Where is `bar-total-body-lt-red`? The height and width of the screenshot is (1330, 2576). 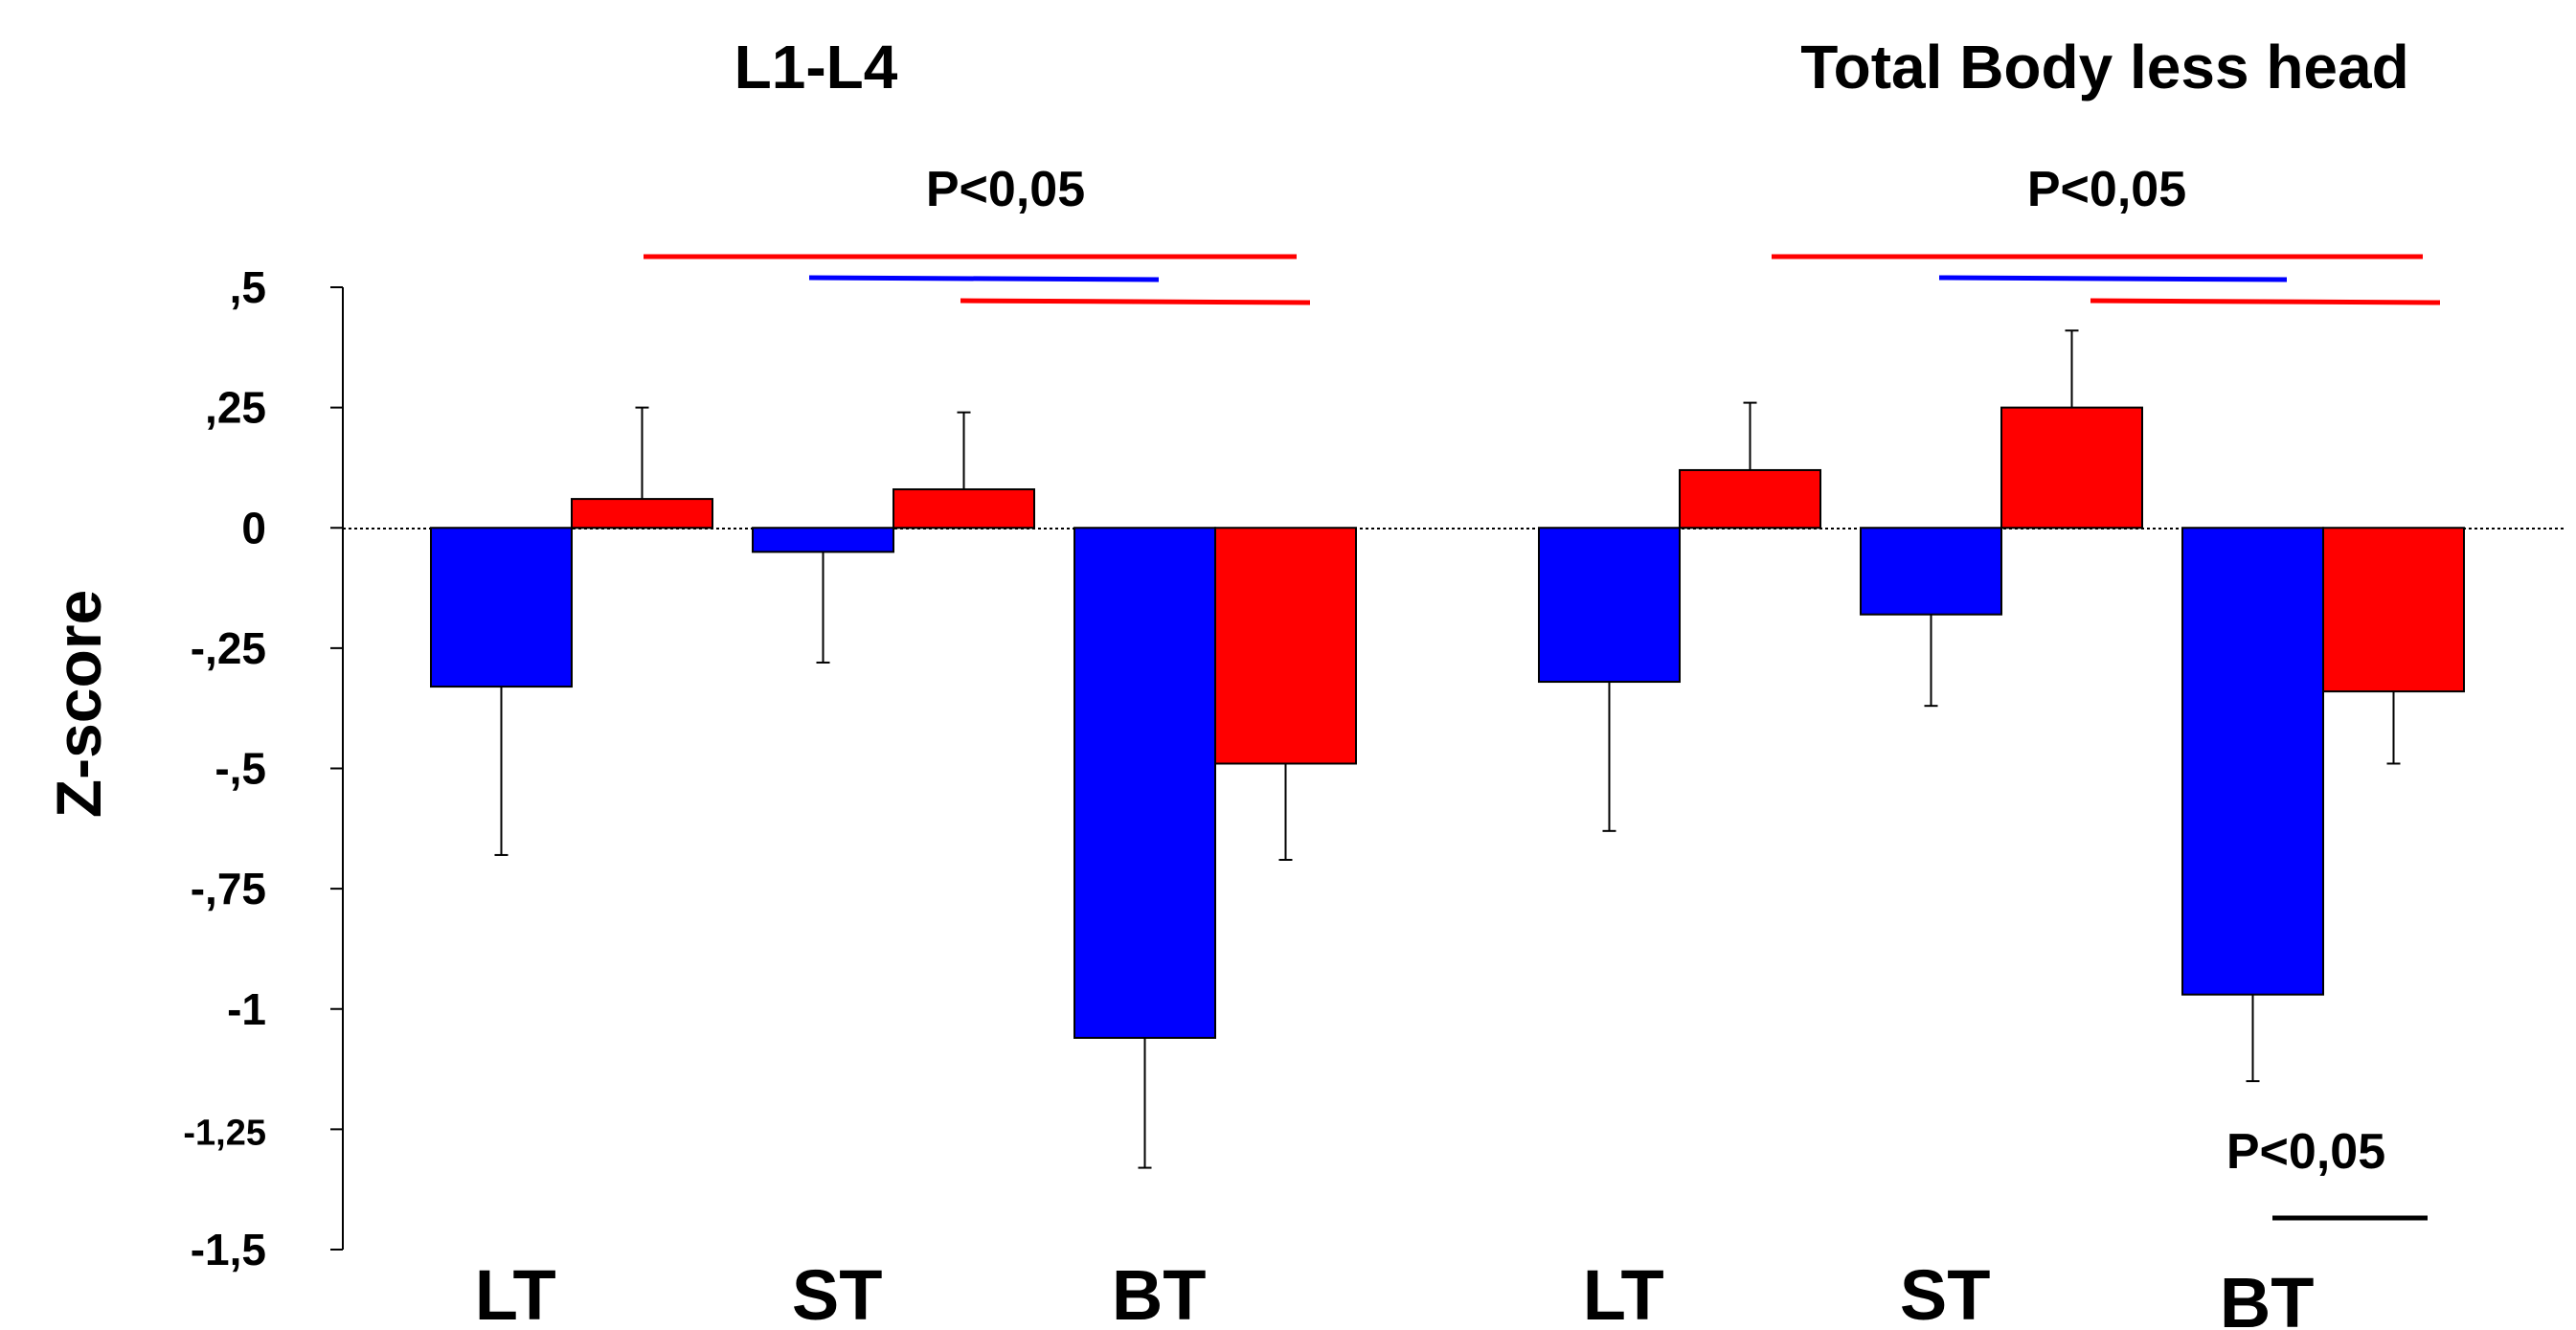 bar-total-body-lt-red is located at coordinates (1750, 499).